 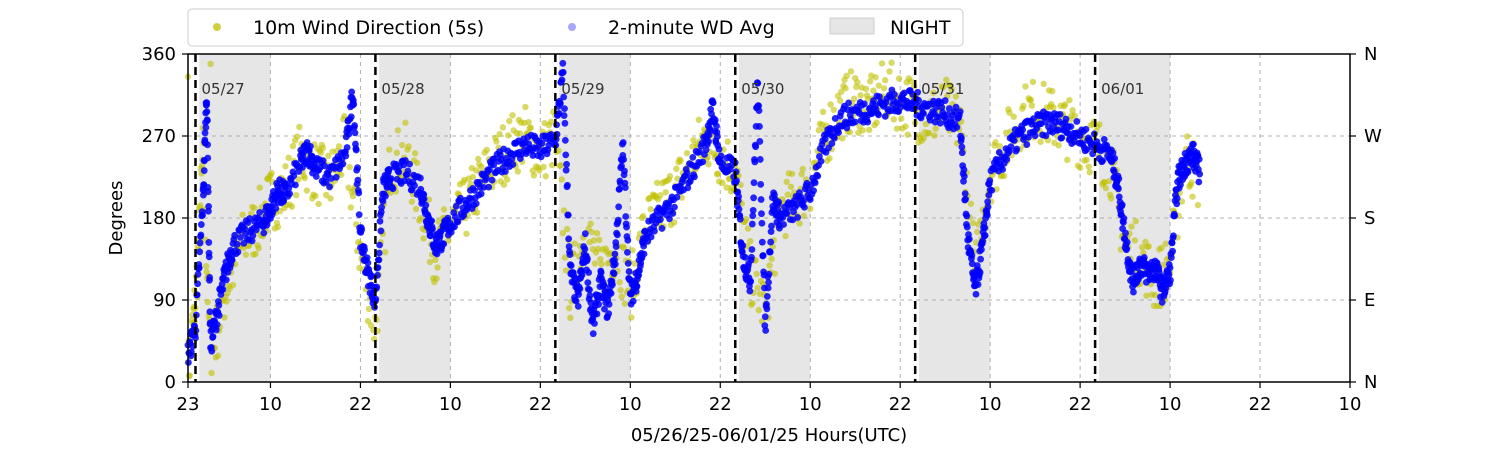 What do you see at coordinates (582, 89) in the screenshot?
I see `day-label: 05/29` at bounding box center [582, 89].